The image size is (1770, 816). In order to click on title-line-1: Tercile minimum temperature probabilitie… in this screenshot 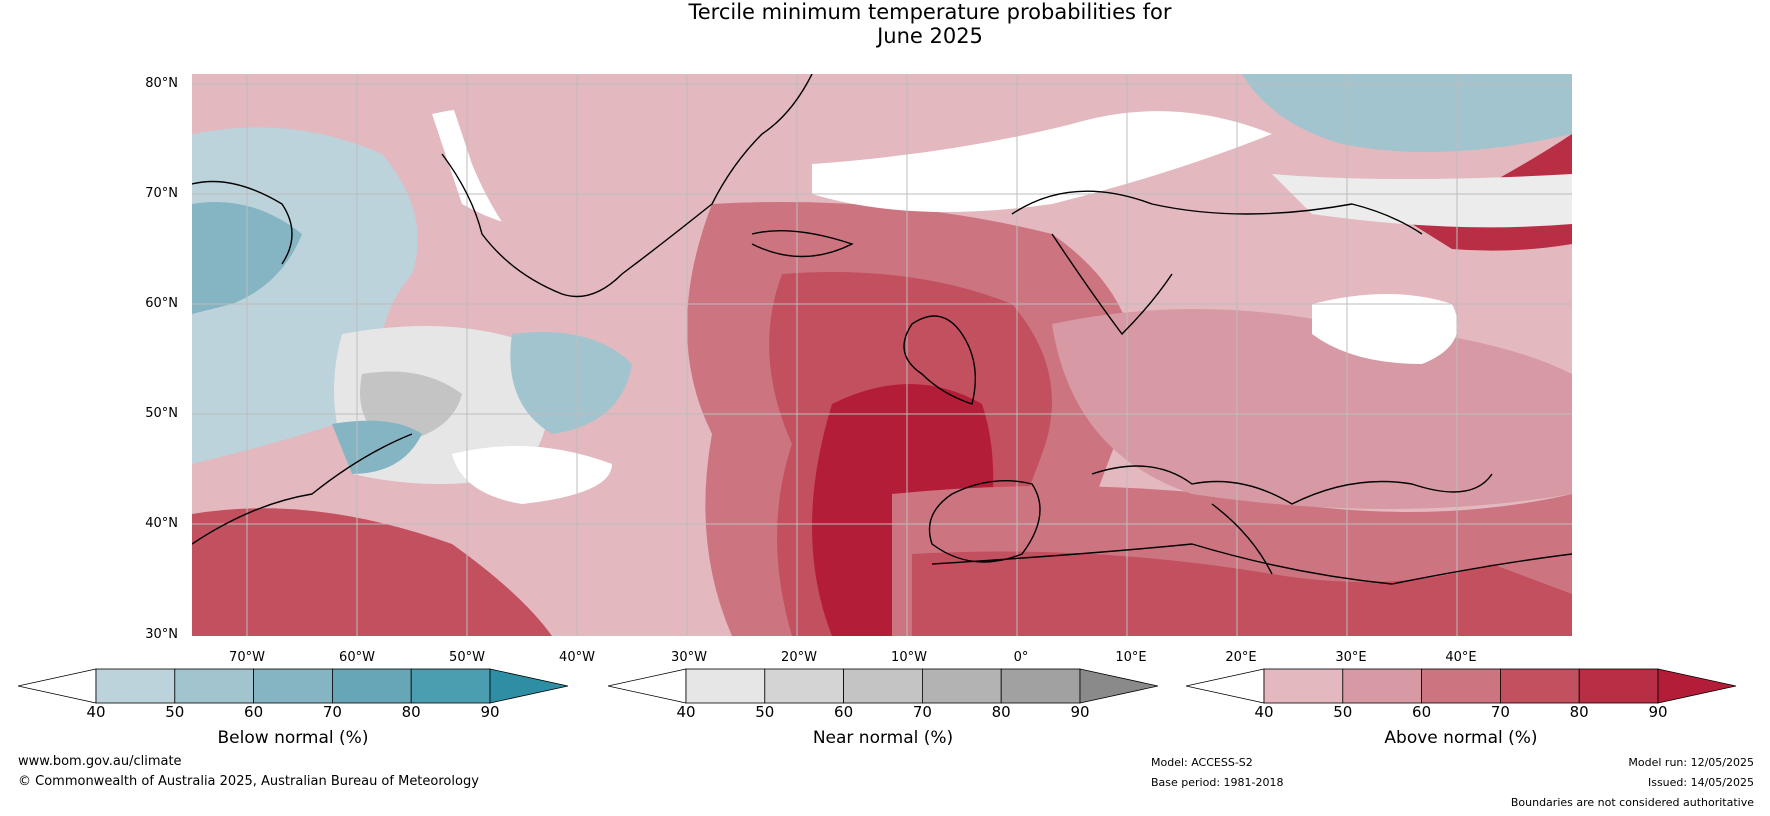, I will do `click(930, 12)`.